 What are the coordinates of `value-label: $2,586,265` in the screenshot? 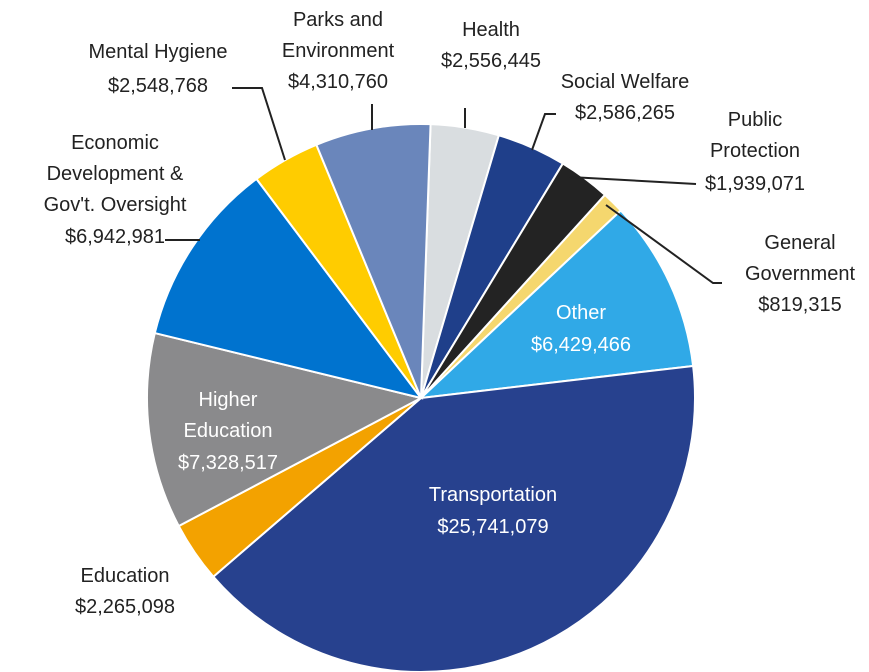 It's located at (625, 113).